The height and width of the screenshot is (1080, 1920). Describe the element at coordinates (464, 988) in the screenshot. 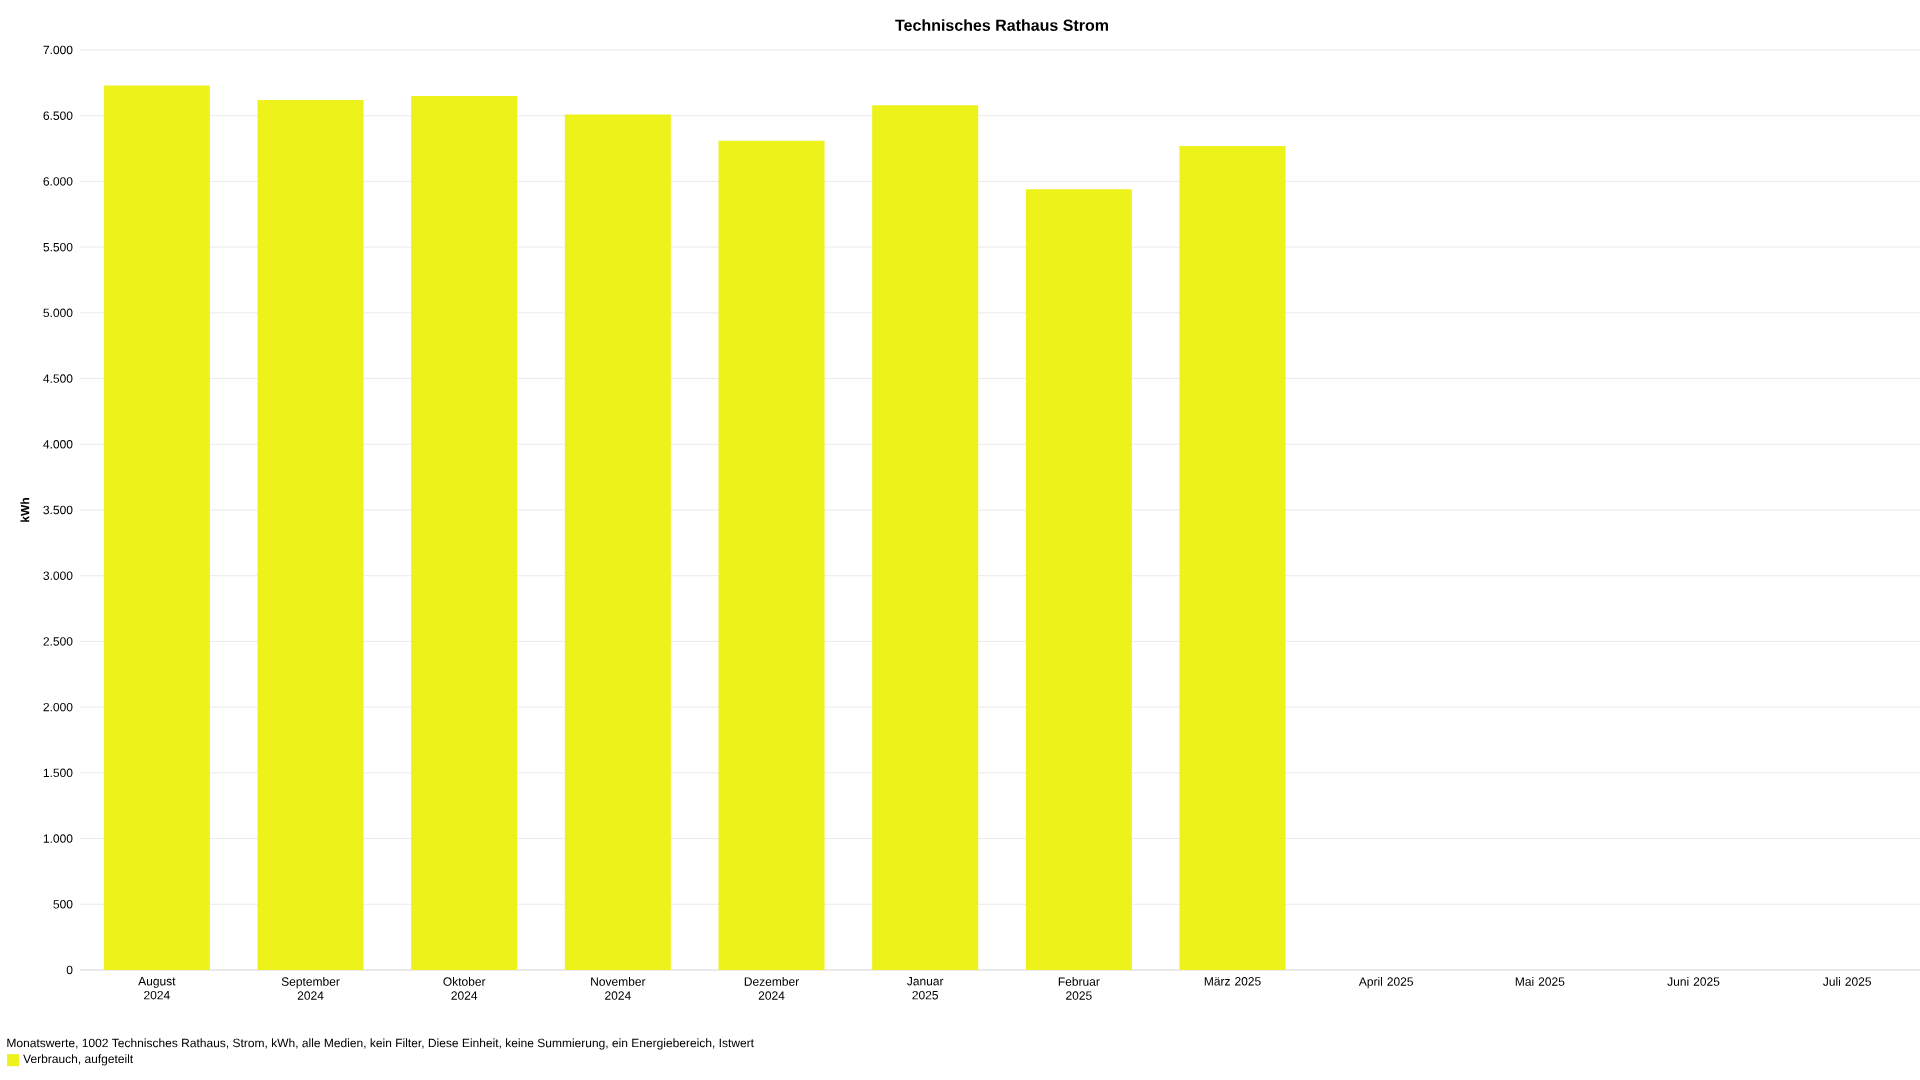

I see `x-tick-label: Oktober 2024` at that location.